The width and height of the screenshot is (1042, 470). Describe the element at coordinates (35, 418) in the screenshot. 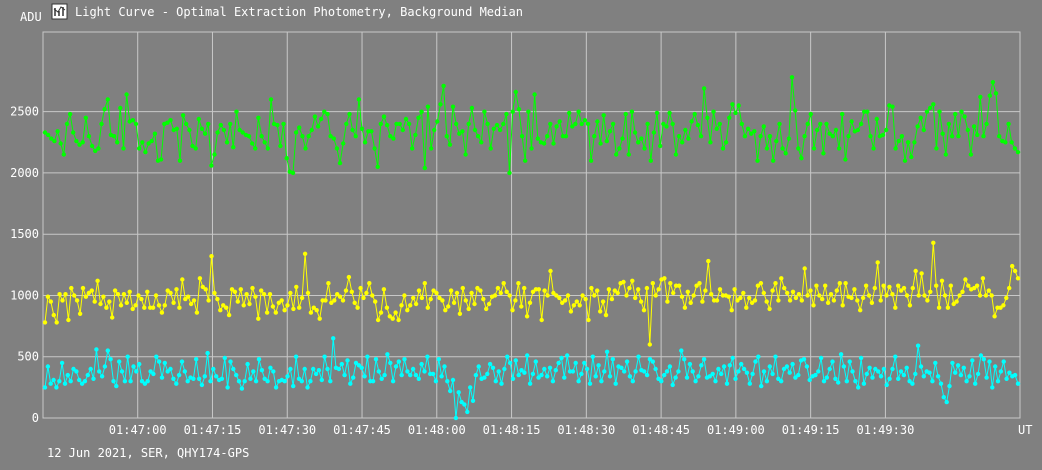

I see `y-tick-label: 0` at that location.